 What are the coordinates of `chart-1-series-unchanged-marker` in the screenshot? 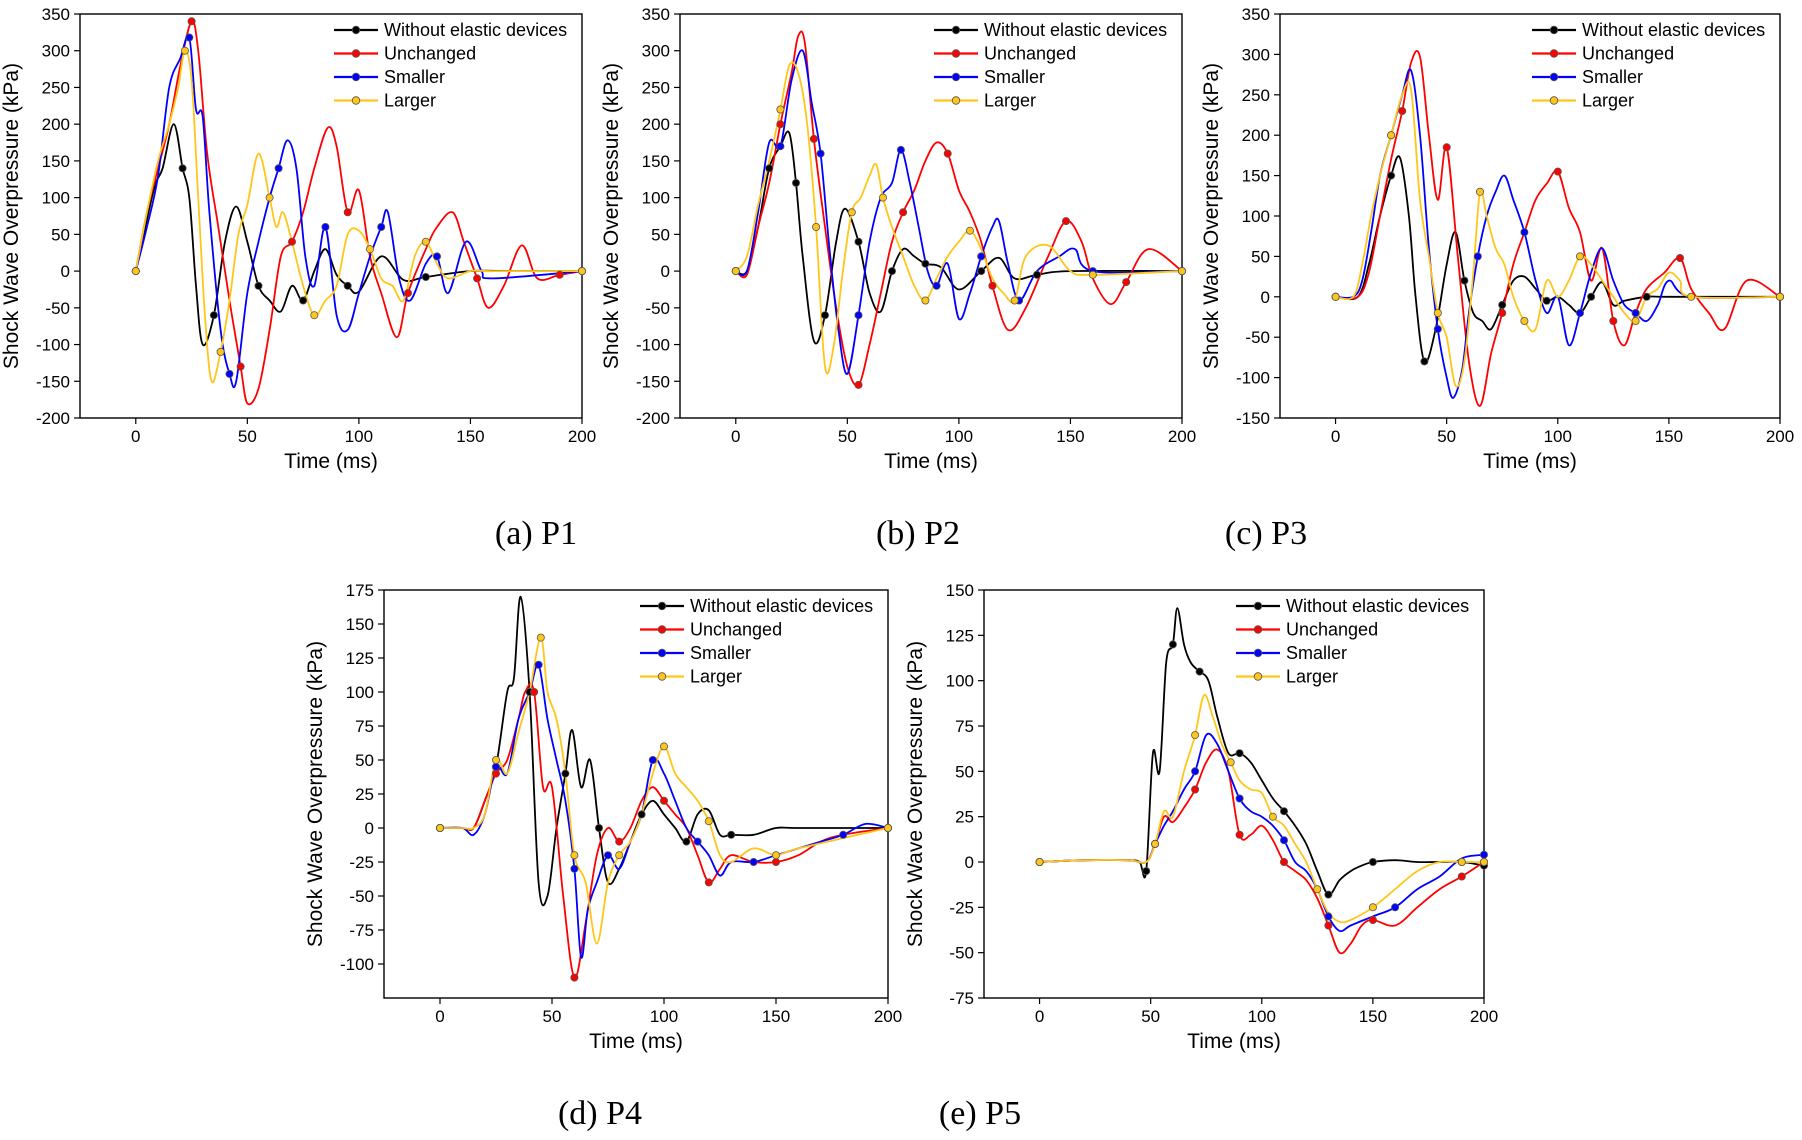 It's located at (407, 293).